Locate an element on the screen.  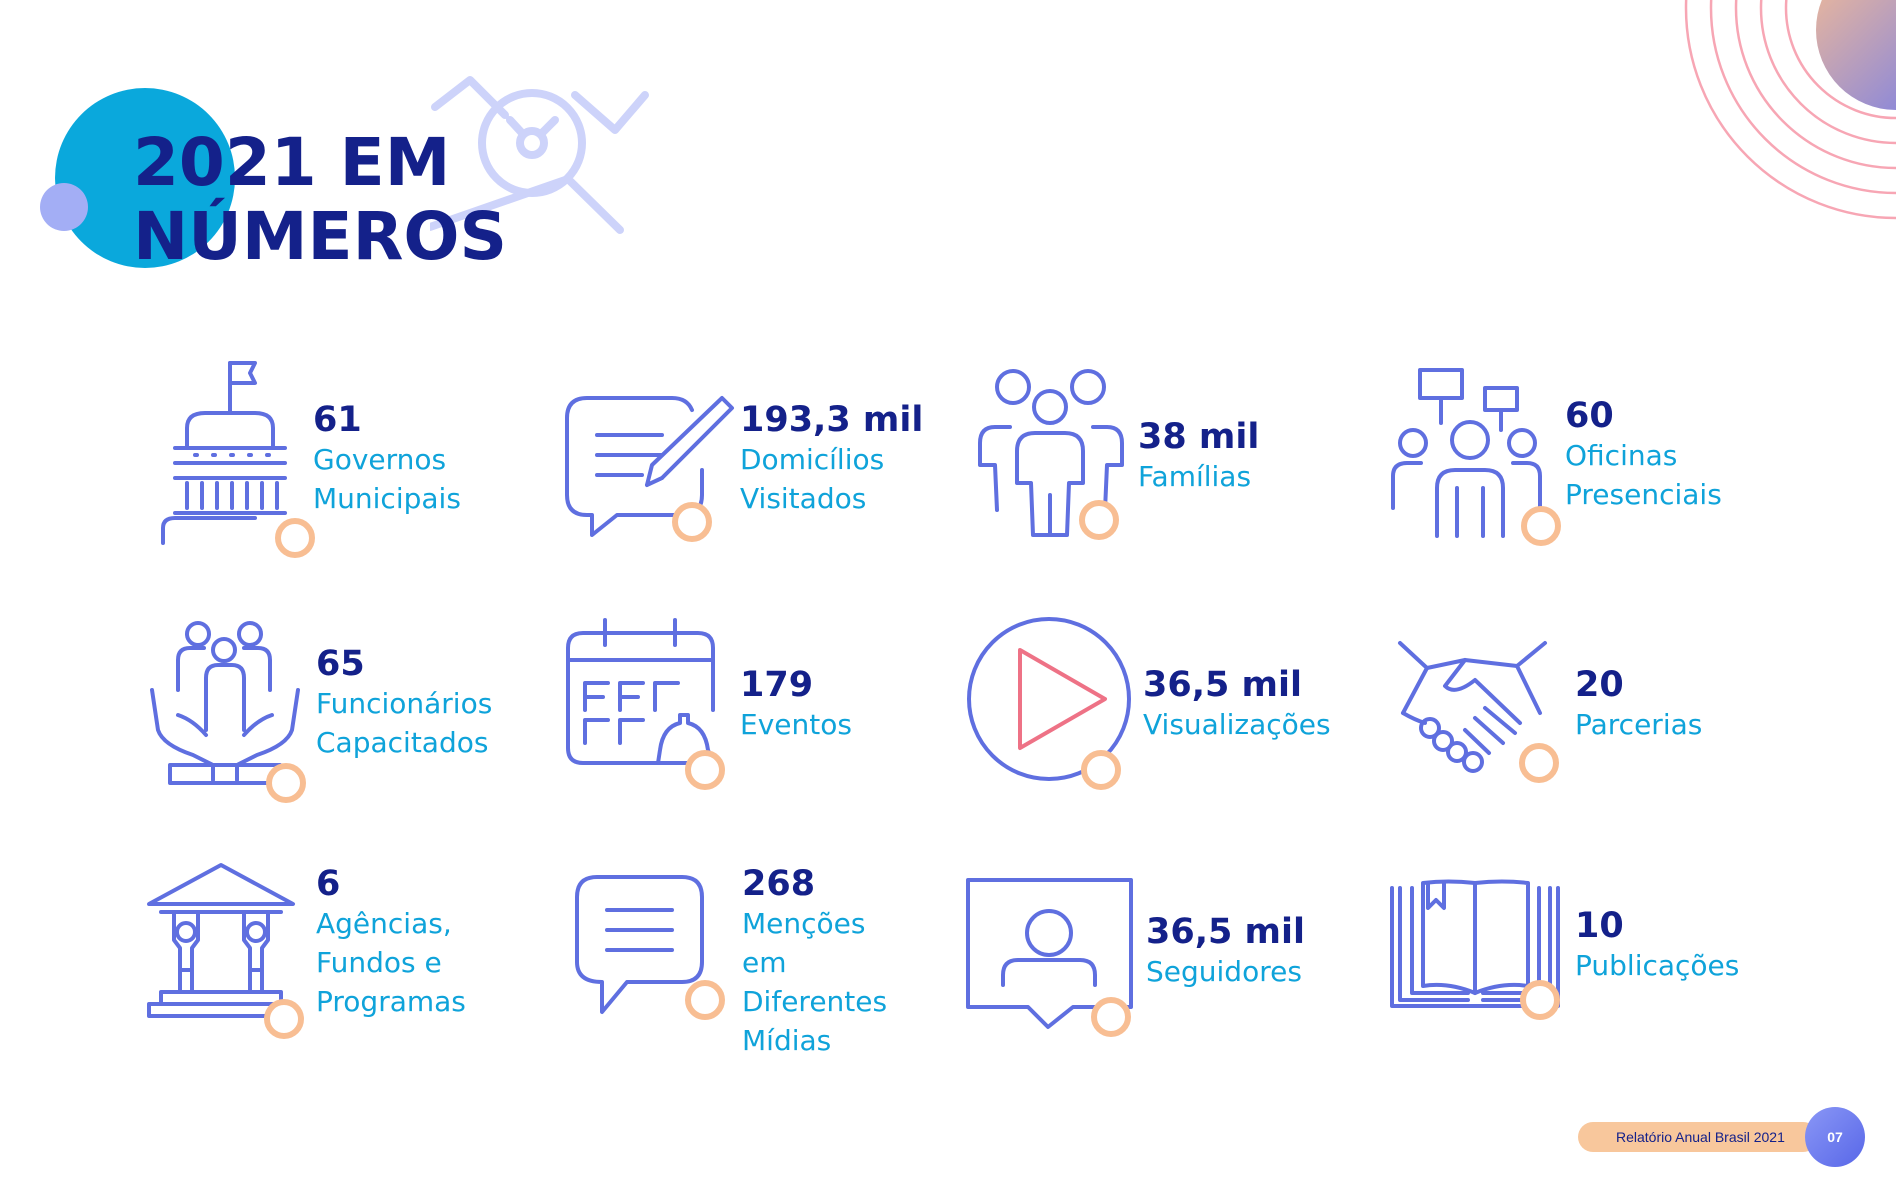
stat-number: 20 is located at coordinates (1599, 685).